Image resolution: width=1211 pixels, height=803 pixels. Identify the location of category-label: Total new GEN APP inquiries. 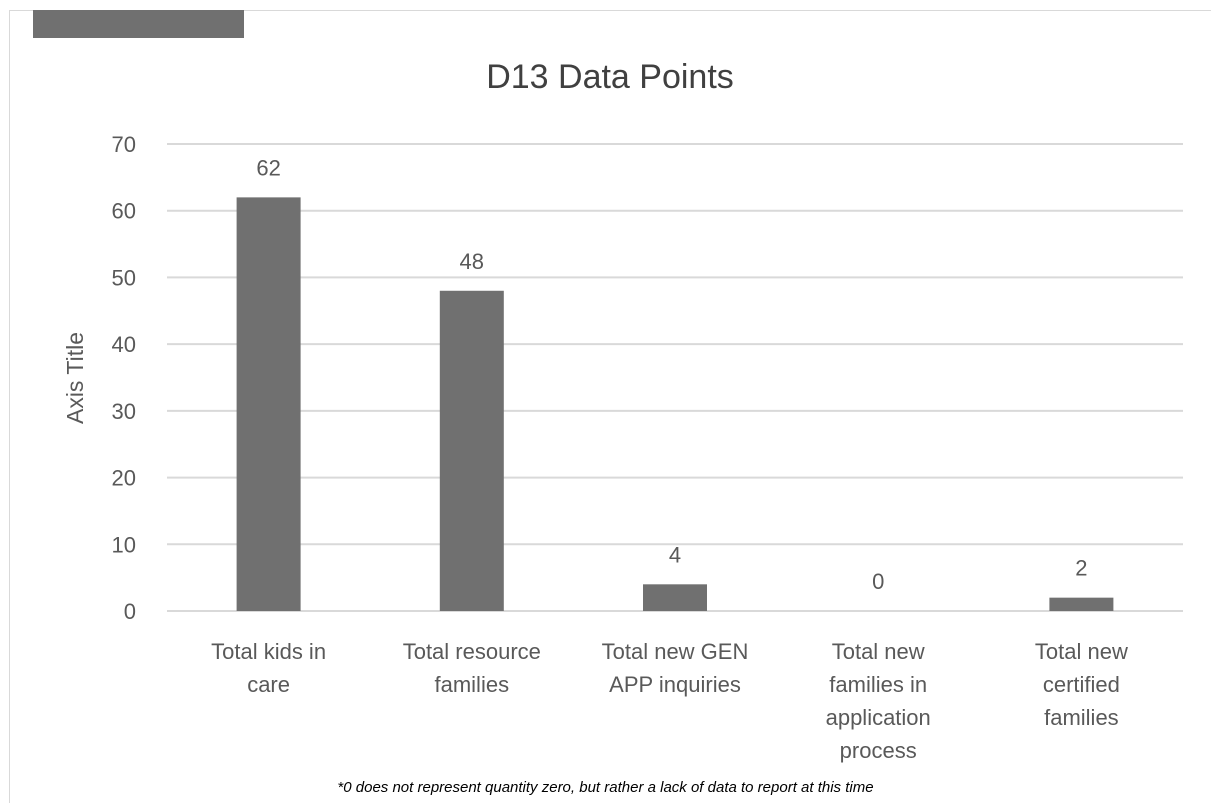
(675, 668).